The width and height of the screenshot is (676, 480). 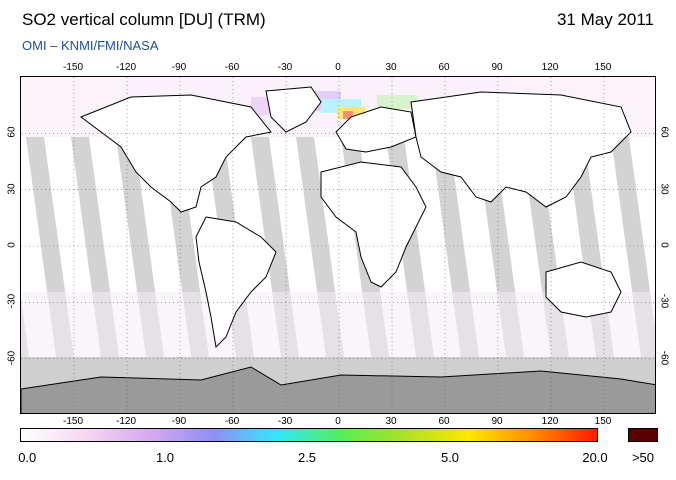 I want to click on lat-tick-left: -30, so click(x=12, y=301).